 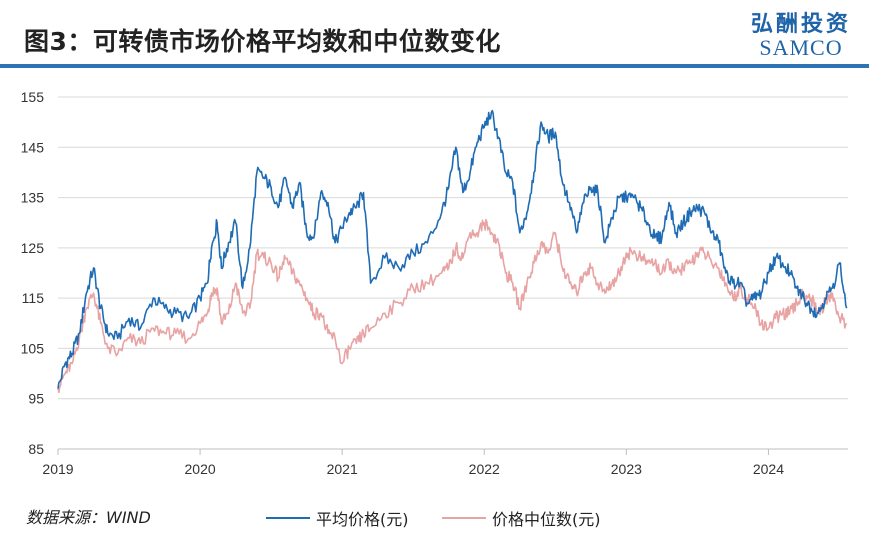 I want to click on x-tick-label: 2021, so click(x=342, y=469).